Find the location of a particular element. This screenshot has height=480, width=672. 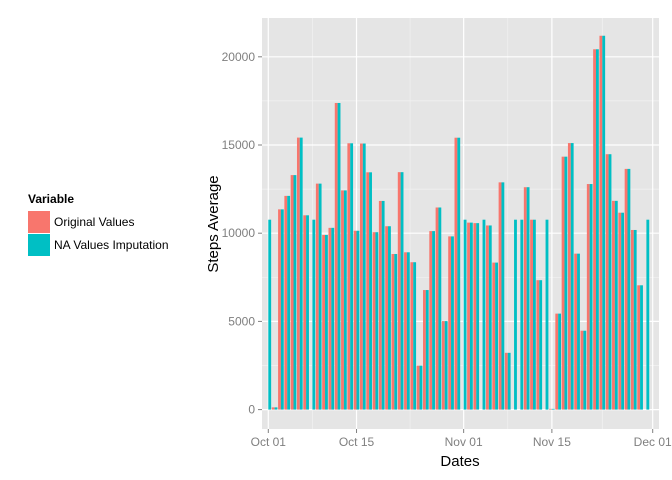

legend-swatch-imputation is located at coordinates (39, 244).